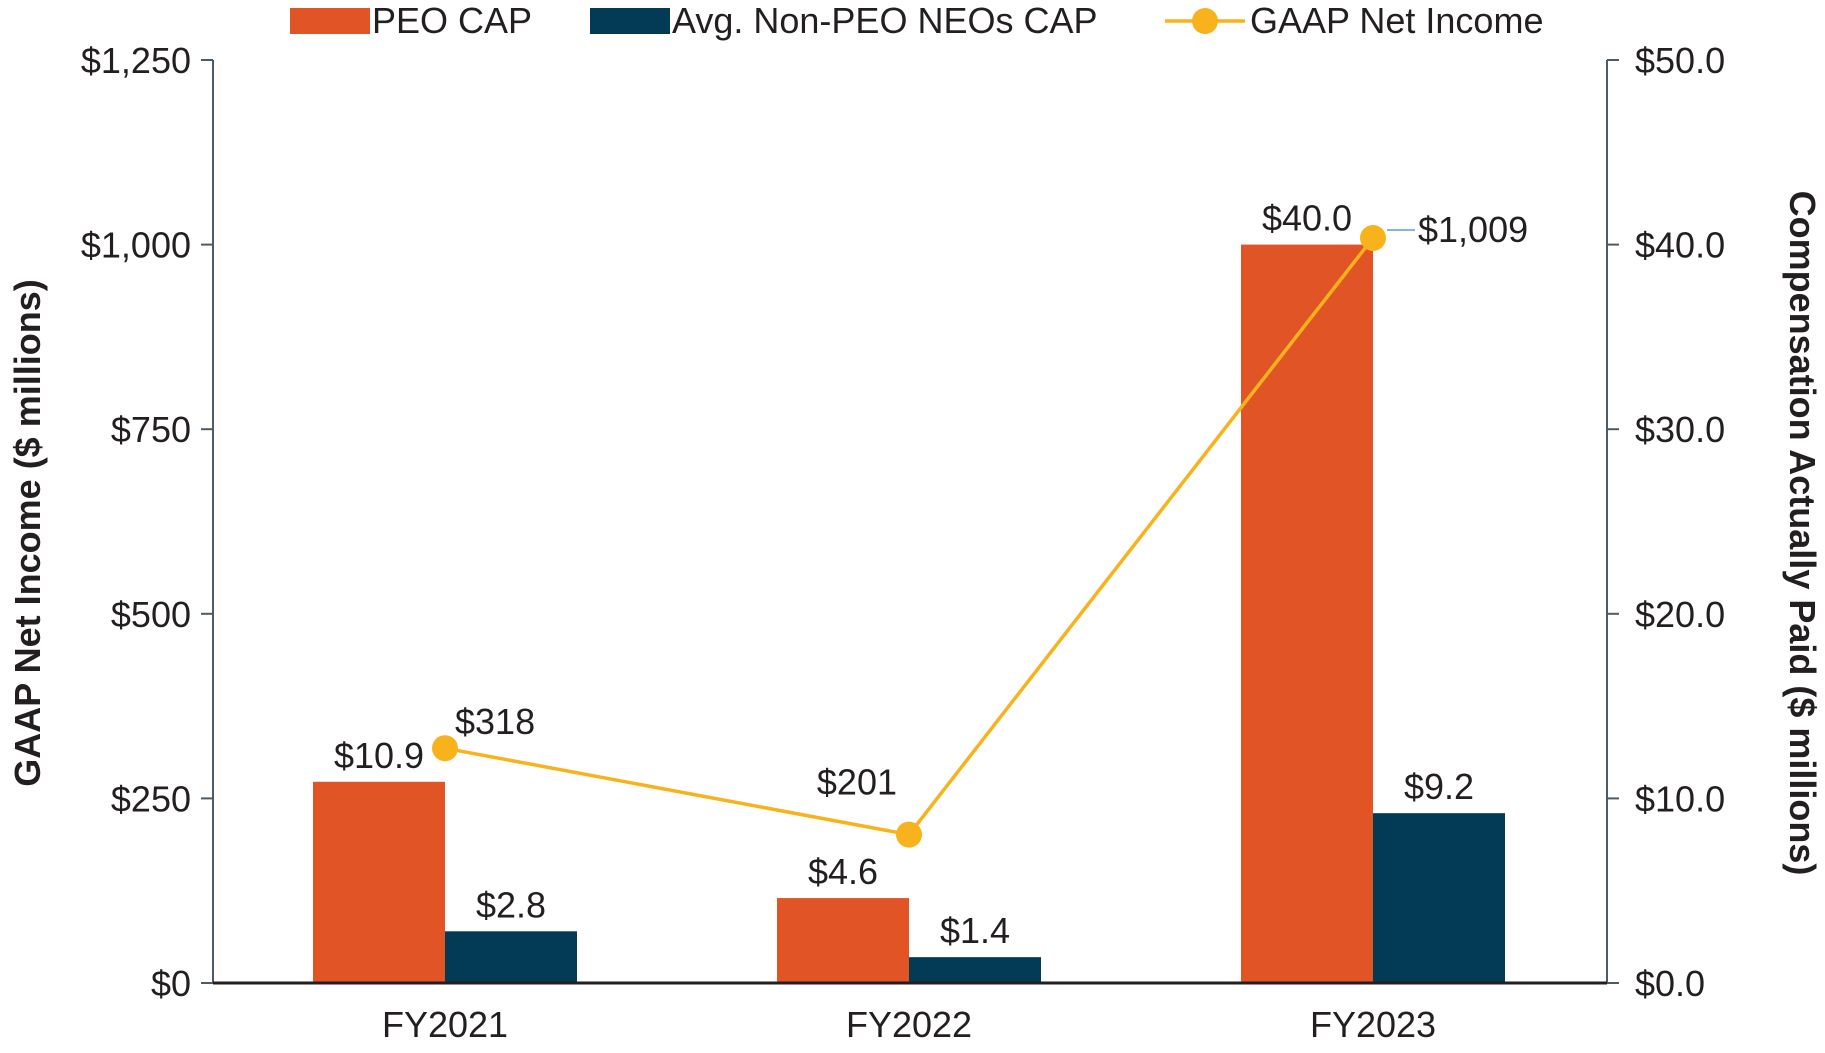 Image resolution: width=1825 pixels, height=1053 pixels. I want to click on right-tick-label: $50.0, so click(1680, 60).